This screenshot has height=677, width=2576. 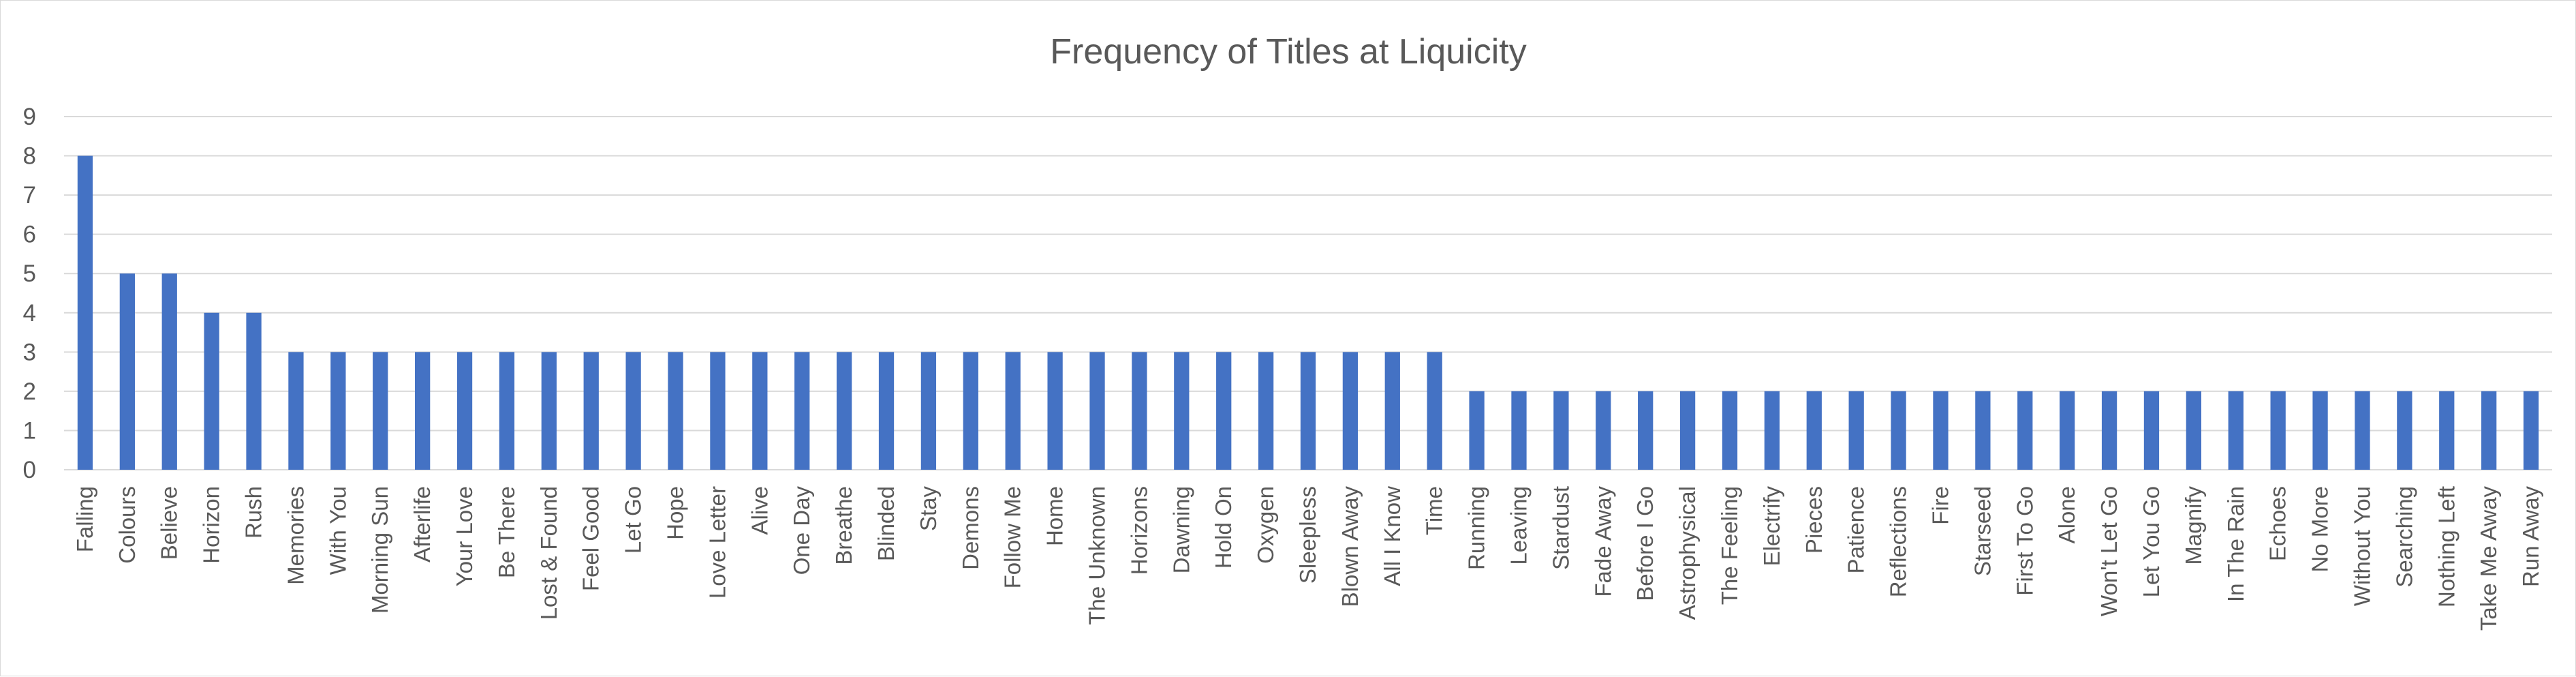 What do you see at coordinates (30, 235) in the screenshot?
I see `y-tick-label: 6` at bounding box center [30, 235].